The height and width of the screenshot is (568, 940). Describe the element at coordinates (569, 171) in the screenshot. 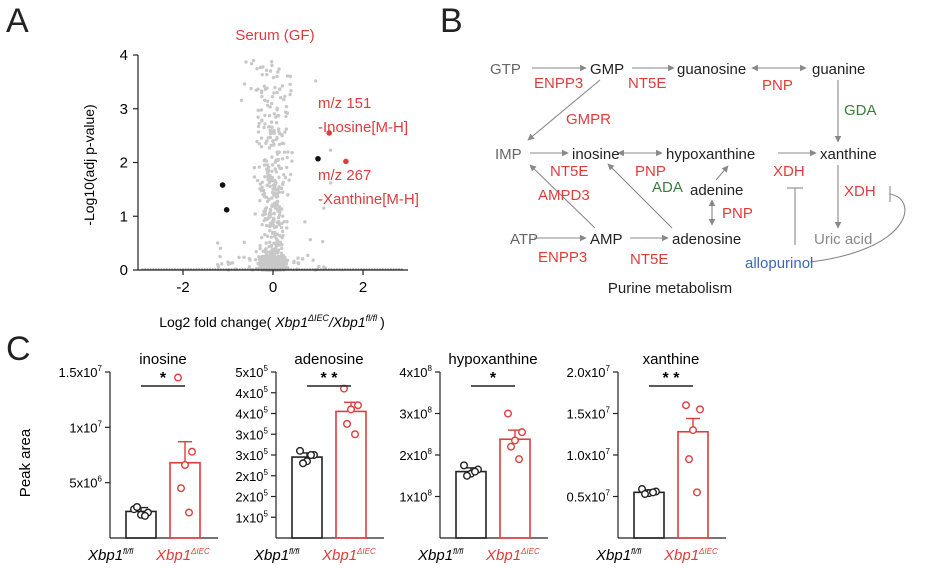

I see `enzyme-nt5e-mid: NT5E` at that location.